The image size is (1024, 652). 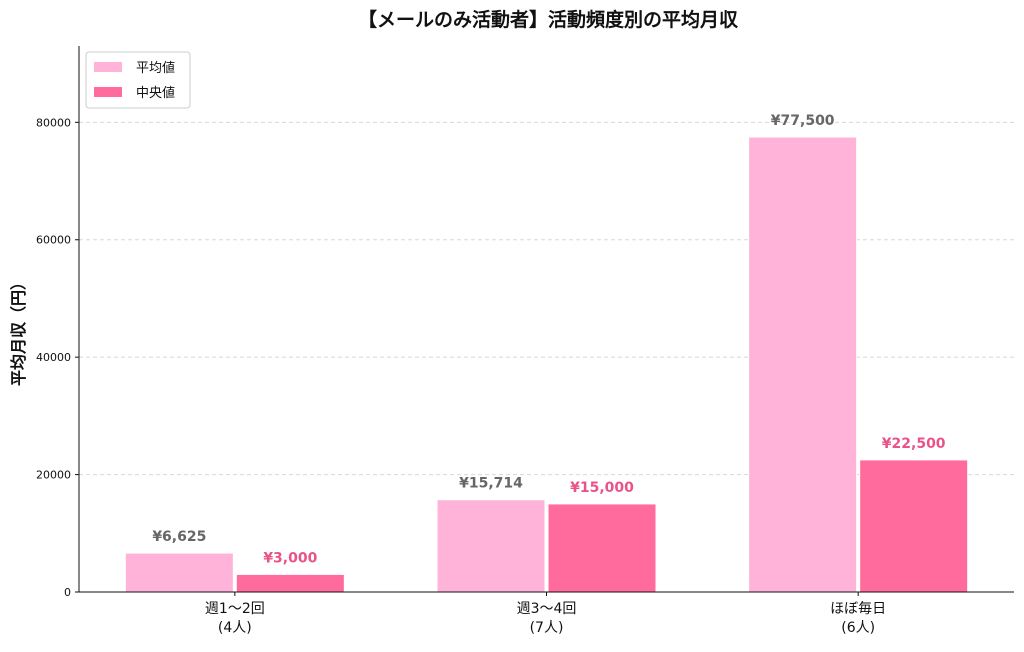 I want to click on data-label: ¥22,500, so click(x=914, y=444).